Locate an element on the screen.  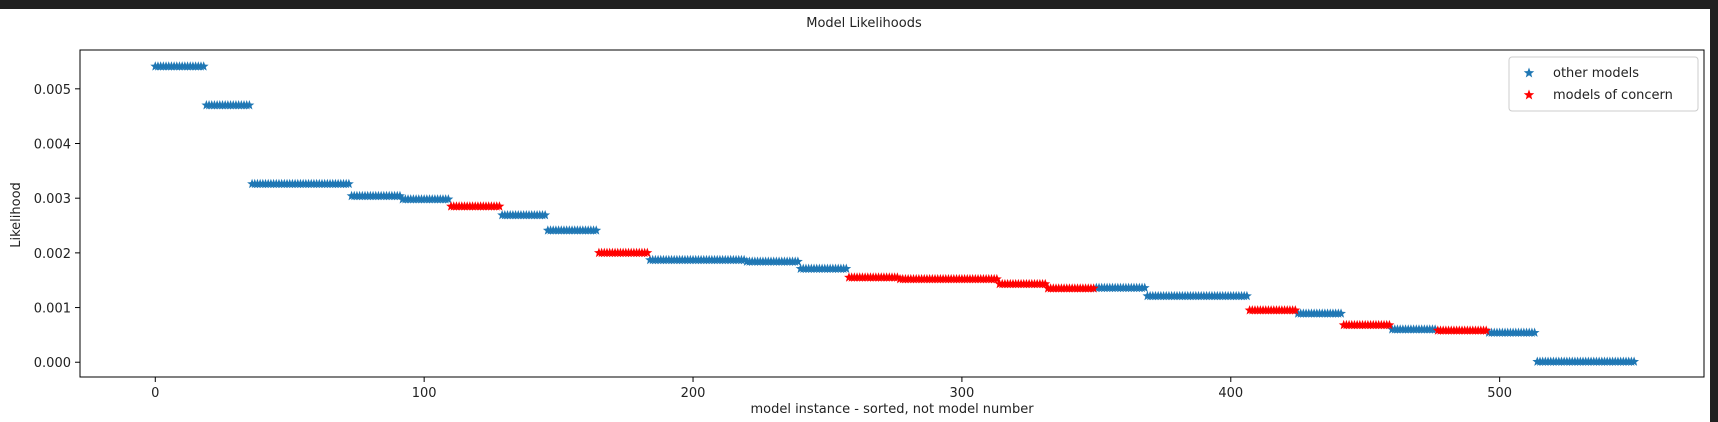
legend-marker-models-of-concern is located at coordinates (1529, 94).